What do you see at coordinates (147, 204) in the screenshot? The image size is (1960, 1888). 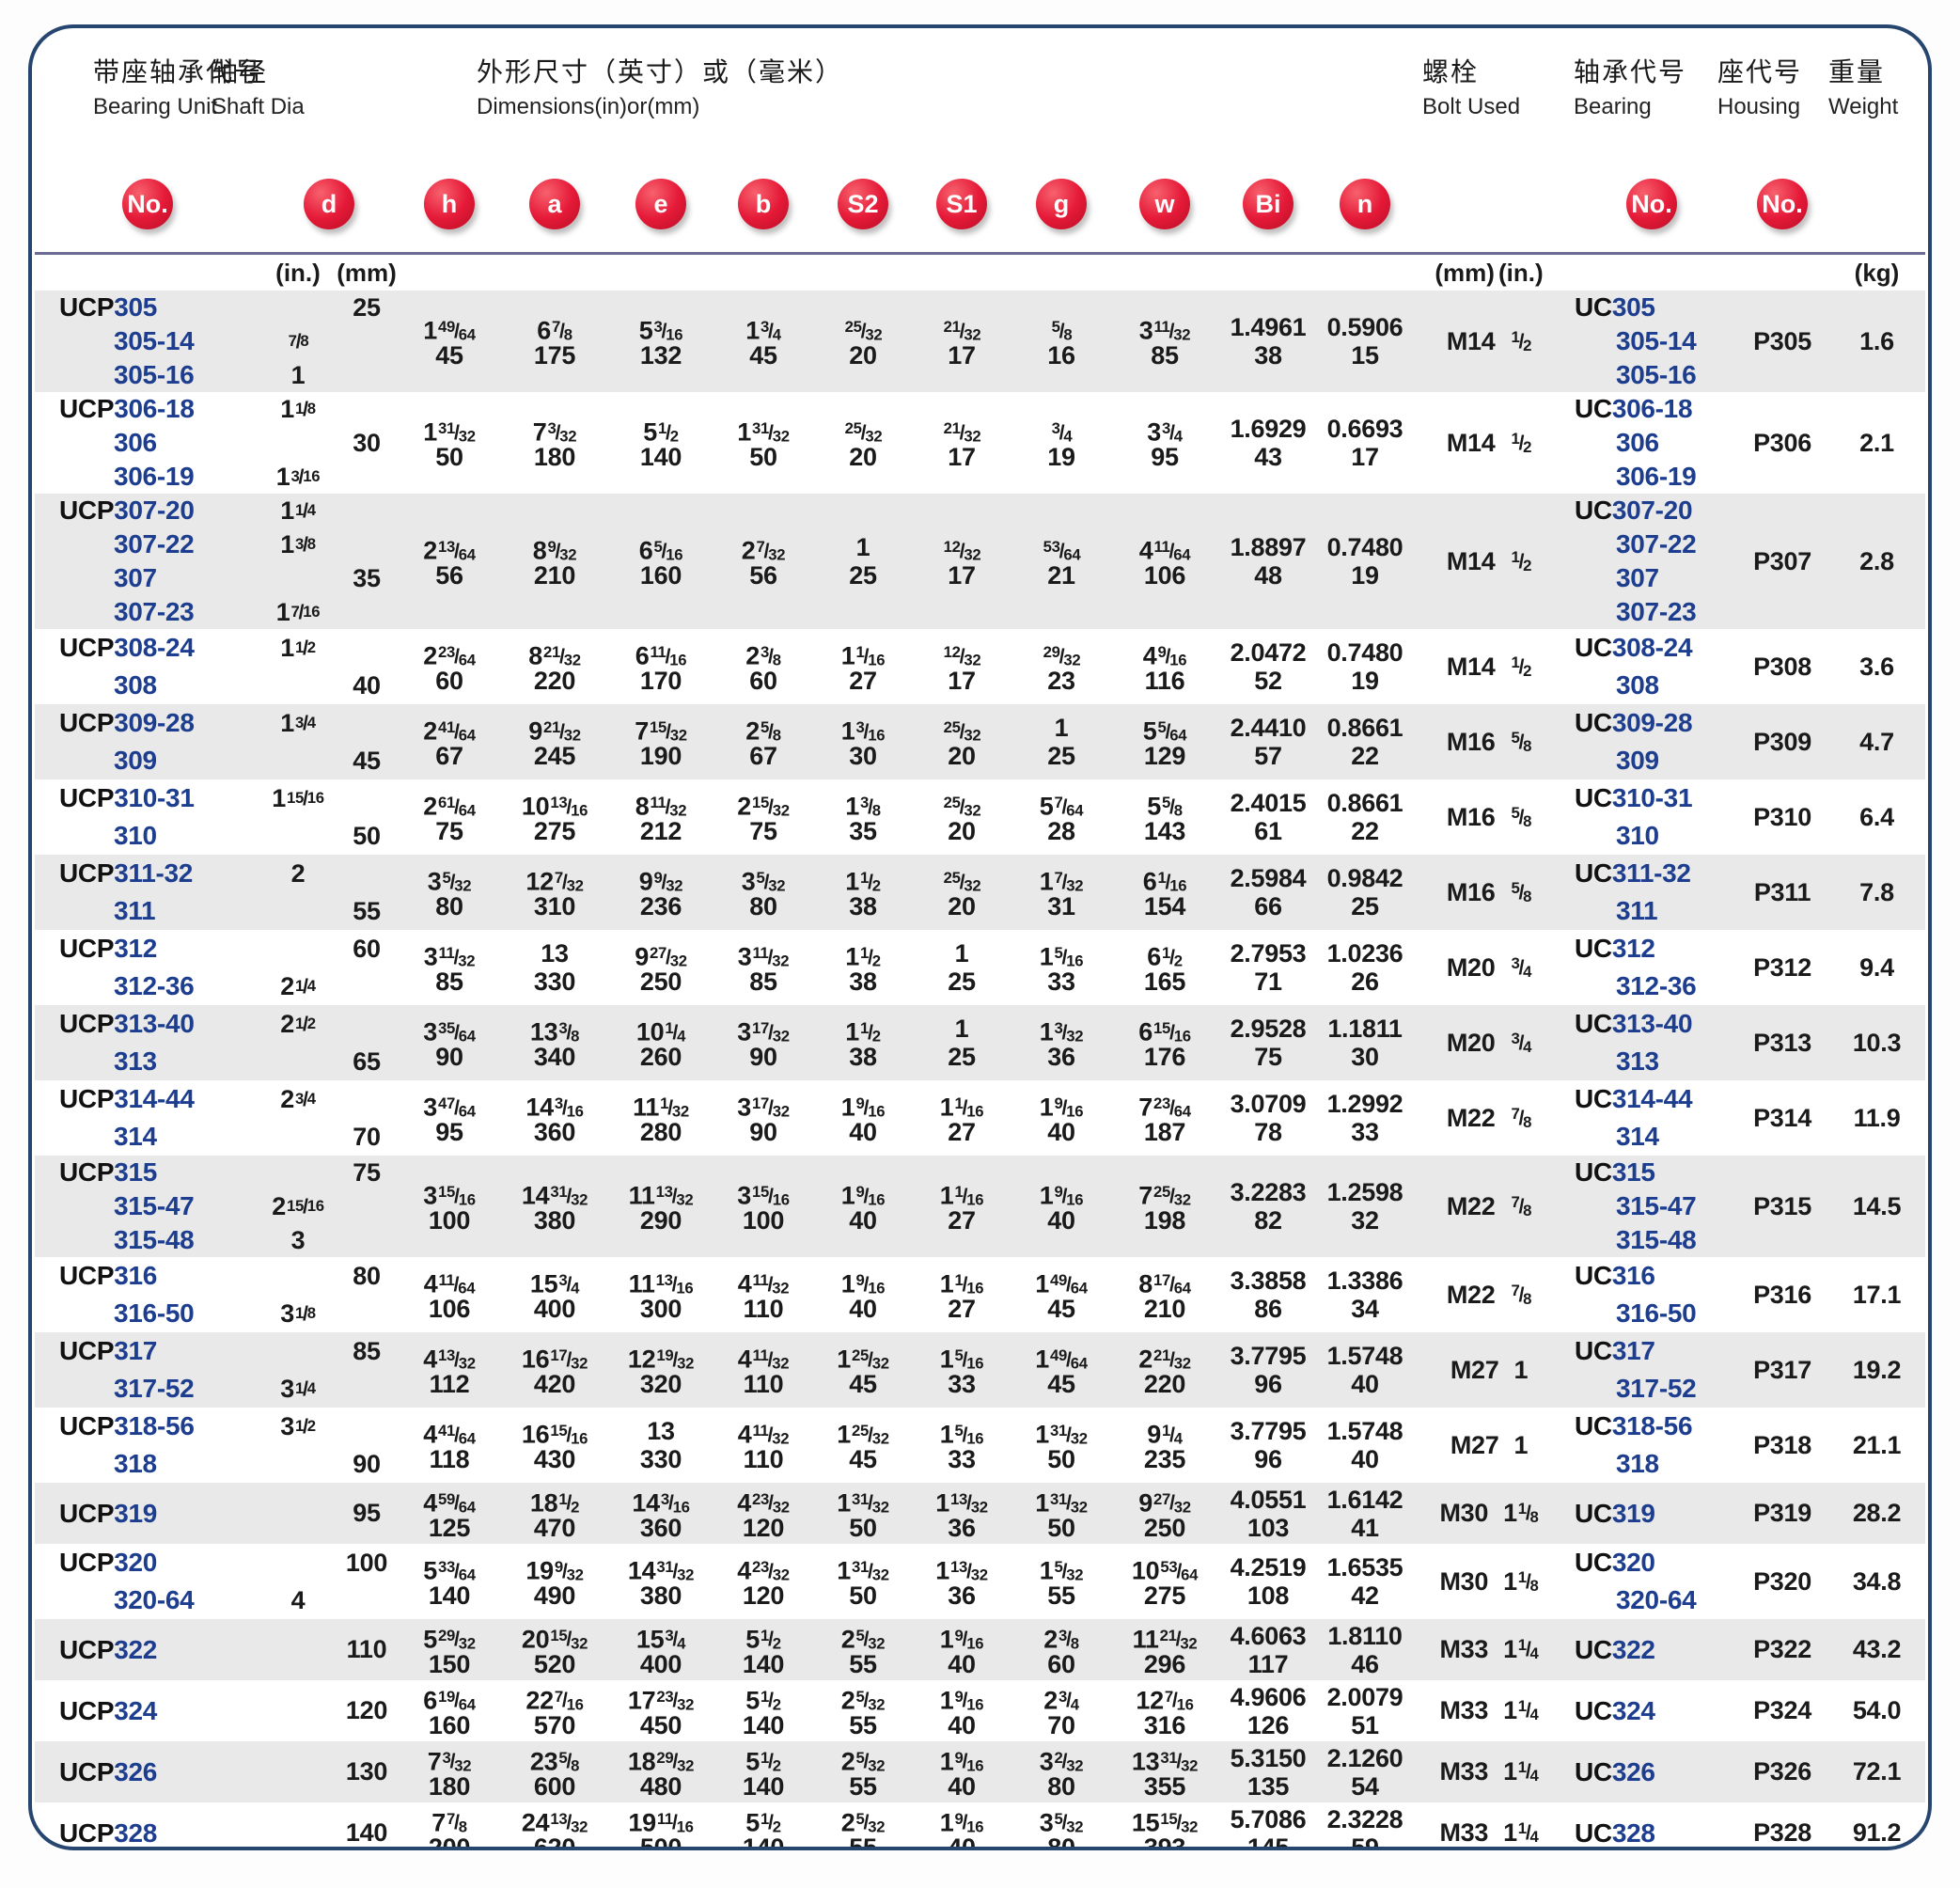 I see `badge-unit-no: No.` at bounding box center [147, 204].